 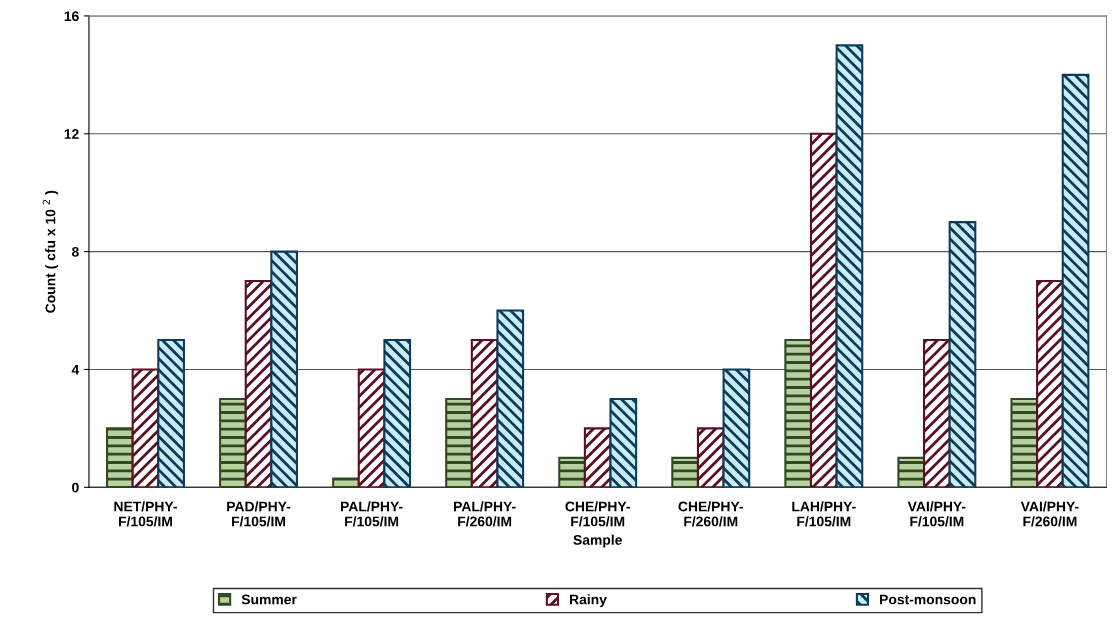 What do you see at coordinates (710, 514) in the screenshot?
I see `x-tick-label: CHE/PHY- F/260/IM` at bounding box center [710, 514].